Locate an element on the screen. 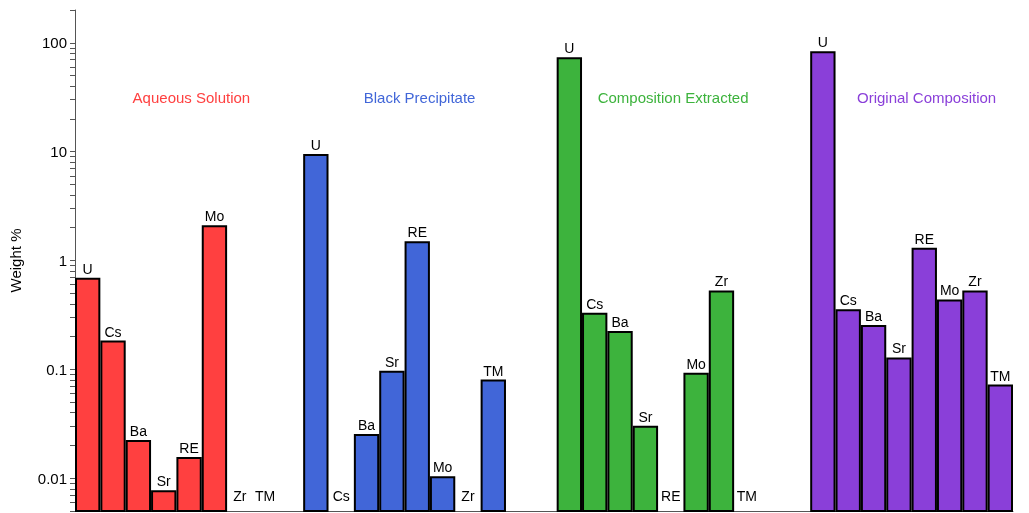  text: Aqueous Solution is located at coordinates (191, 97).